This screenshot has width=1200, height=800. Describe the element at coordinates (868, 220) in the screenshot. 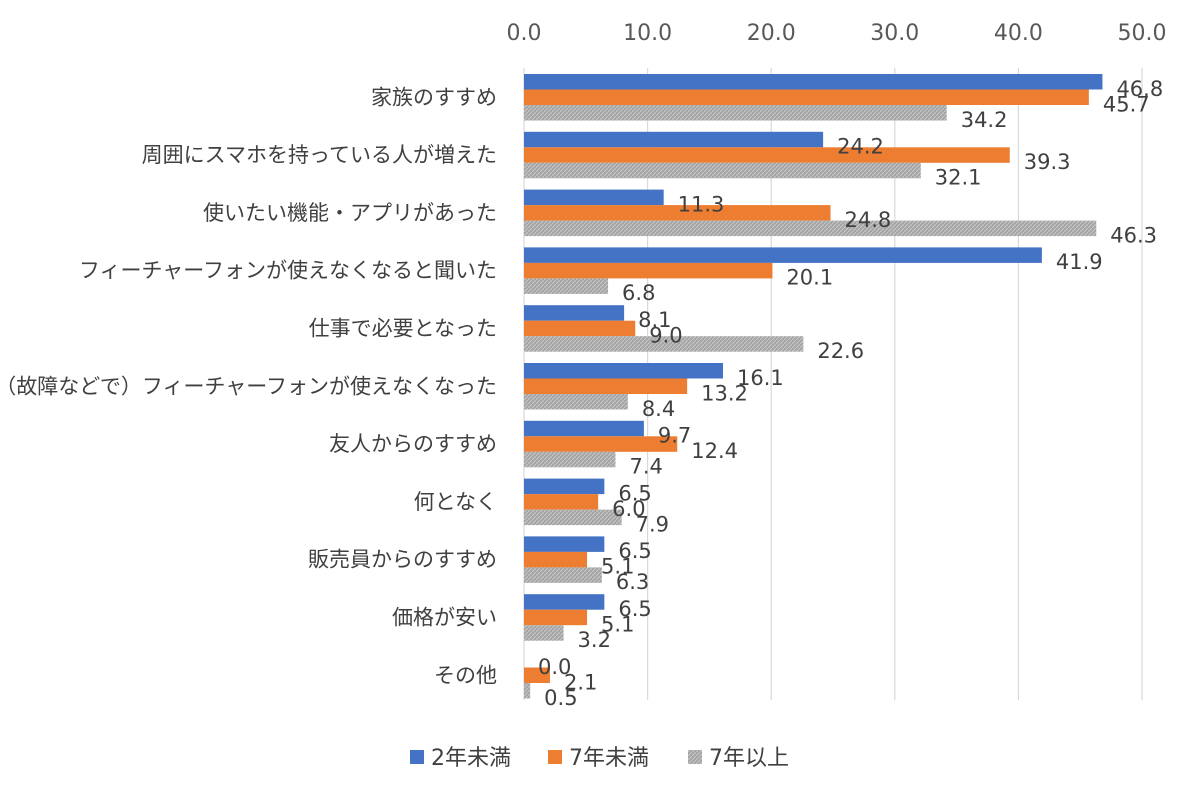

I see `data-label: 24.8` at that location.